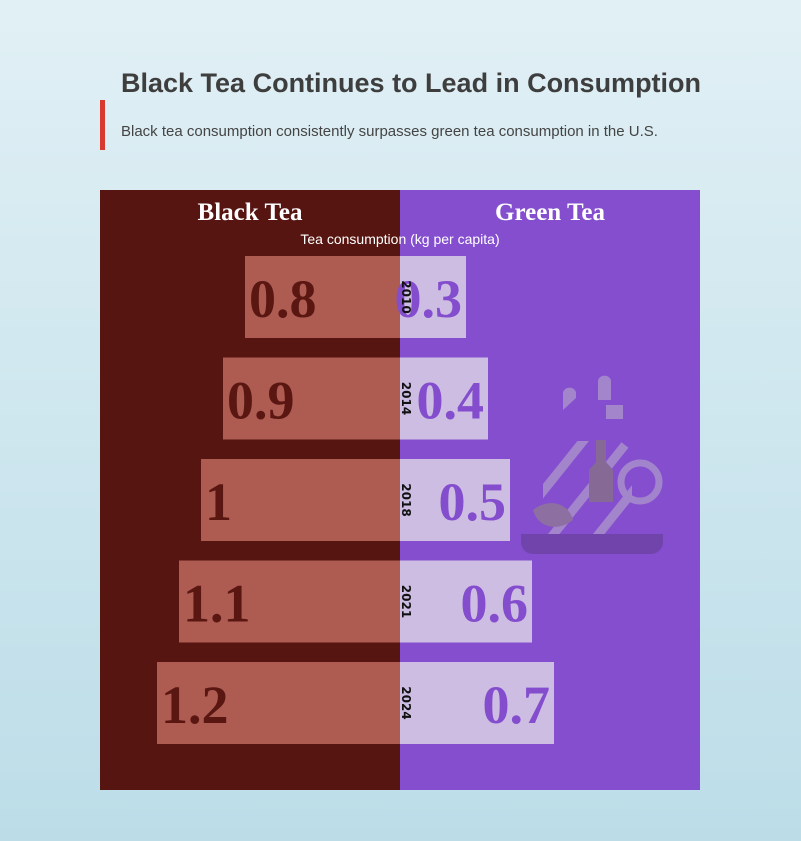 This screenshot has width=801, height=841. Describe the element at coordinates (399, 239) in the screenshot. I see `axis-label: Tea consumption (kg per capita)` at that location.